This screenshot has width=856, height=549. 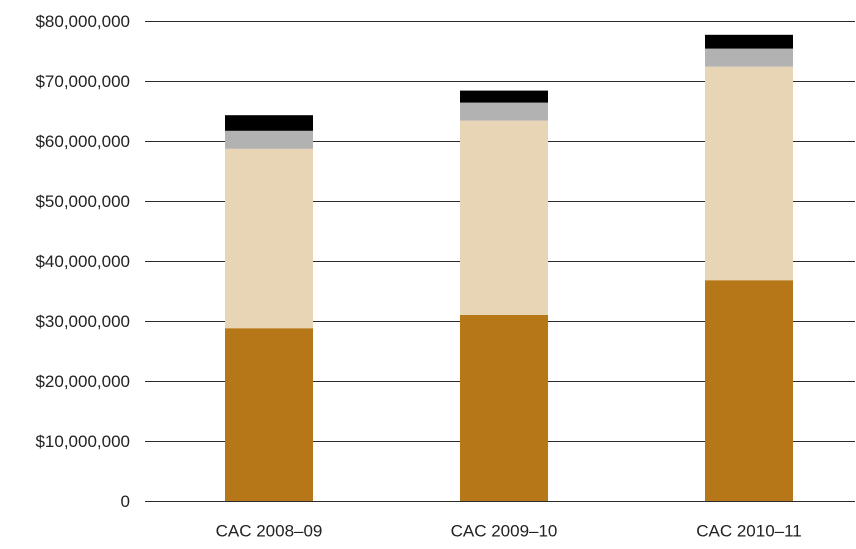 What do you see at coordinates (82, 81) in the screenshot?
I see `y-tick-label: $70,000,000` at bounding box center [82, 81].